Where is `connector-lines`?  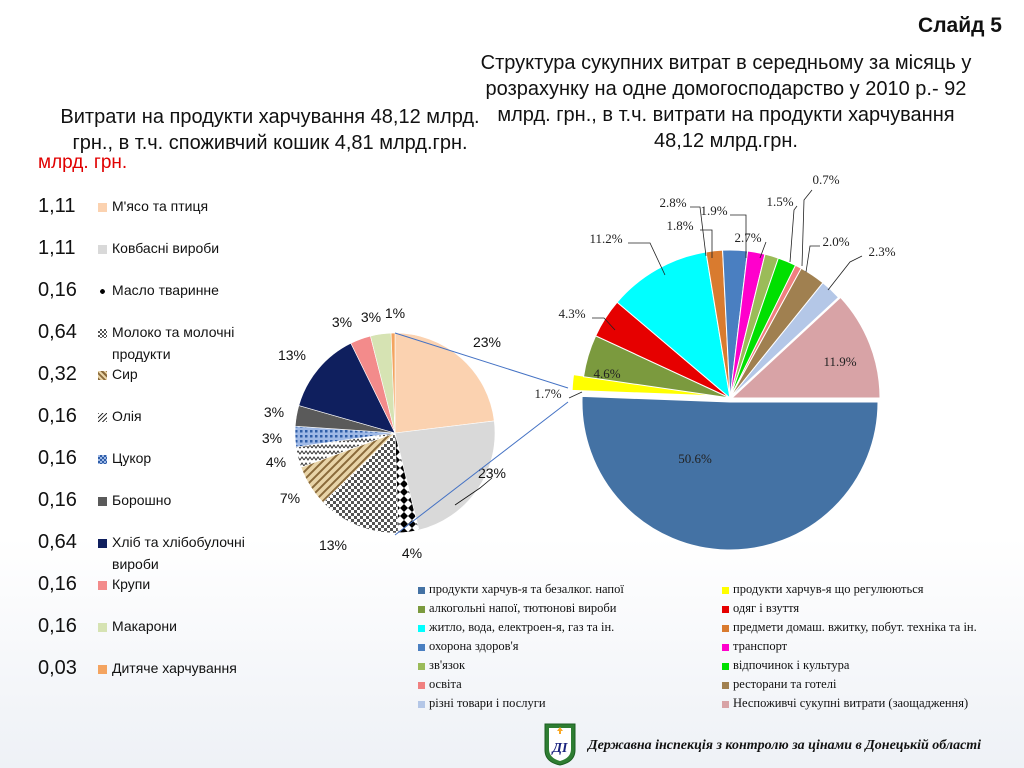
connector-lines is located at coordinates (481, 434).